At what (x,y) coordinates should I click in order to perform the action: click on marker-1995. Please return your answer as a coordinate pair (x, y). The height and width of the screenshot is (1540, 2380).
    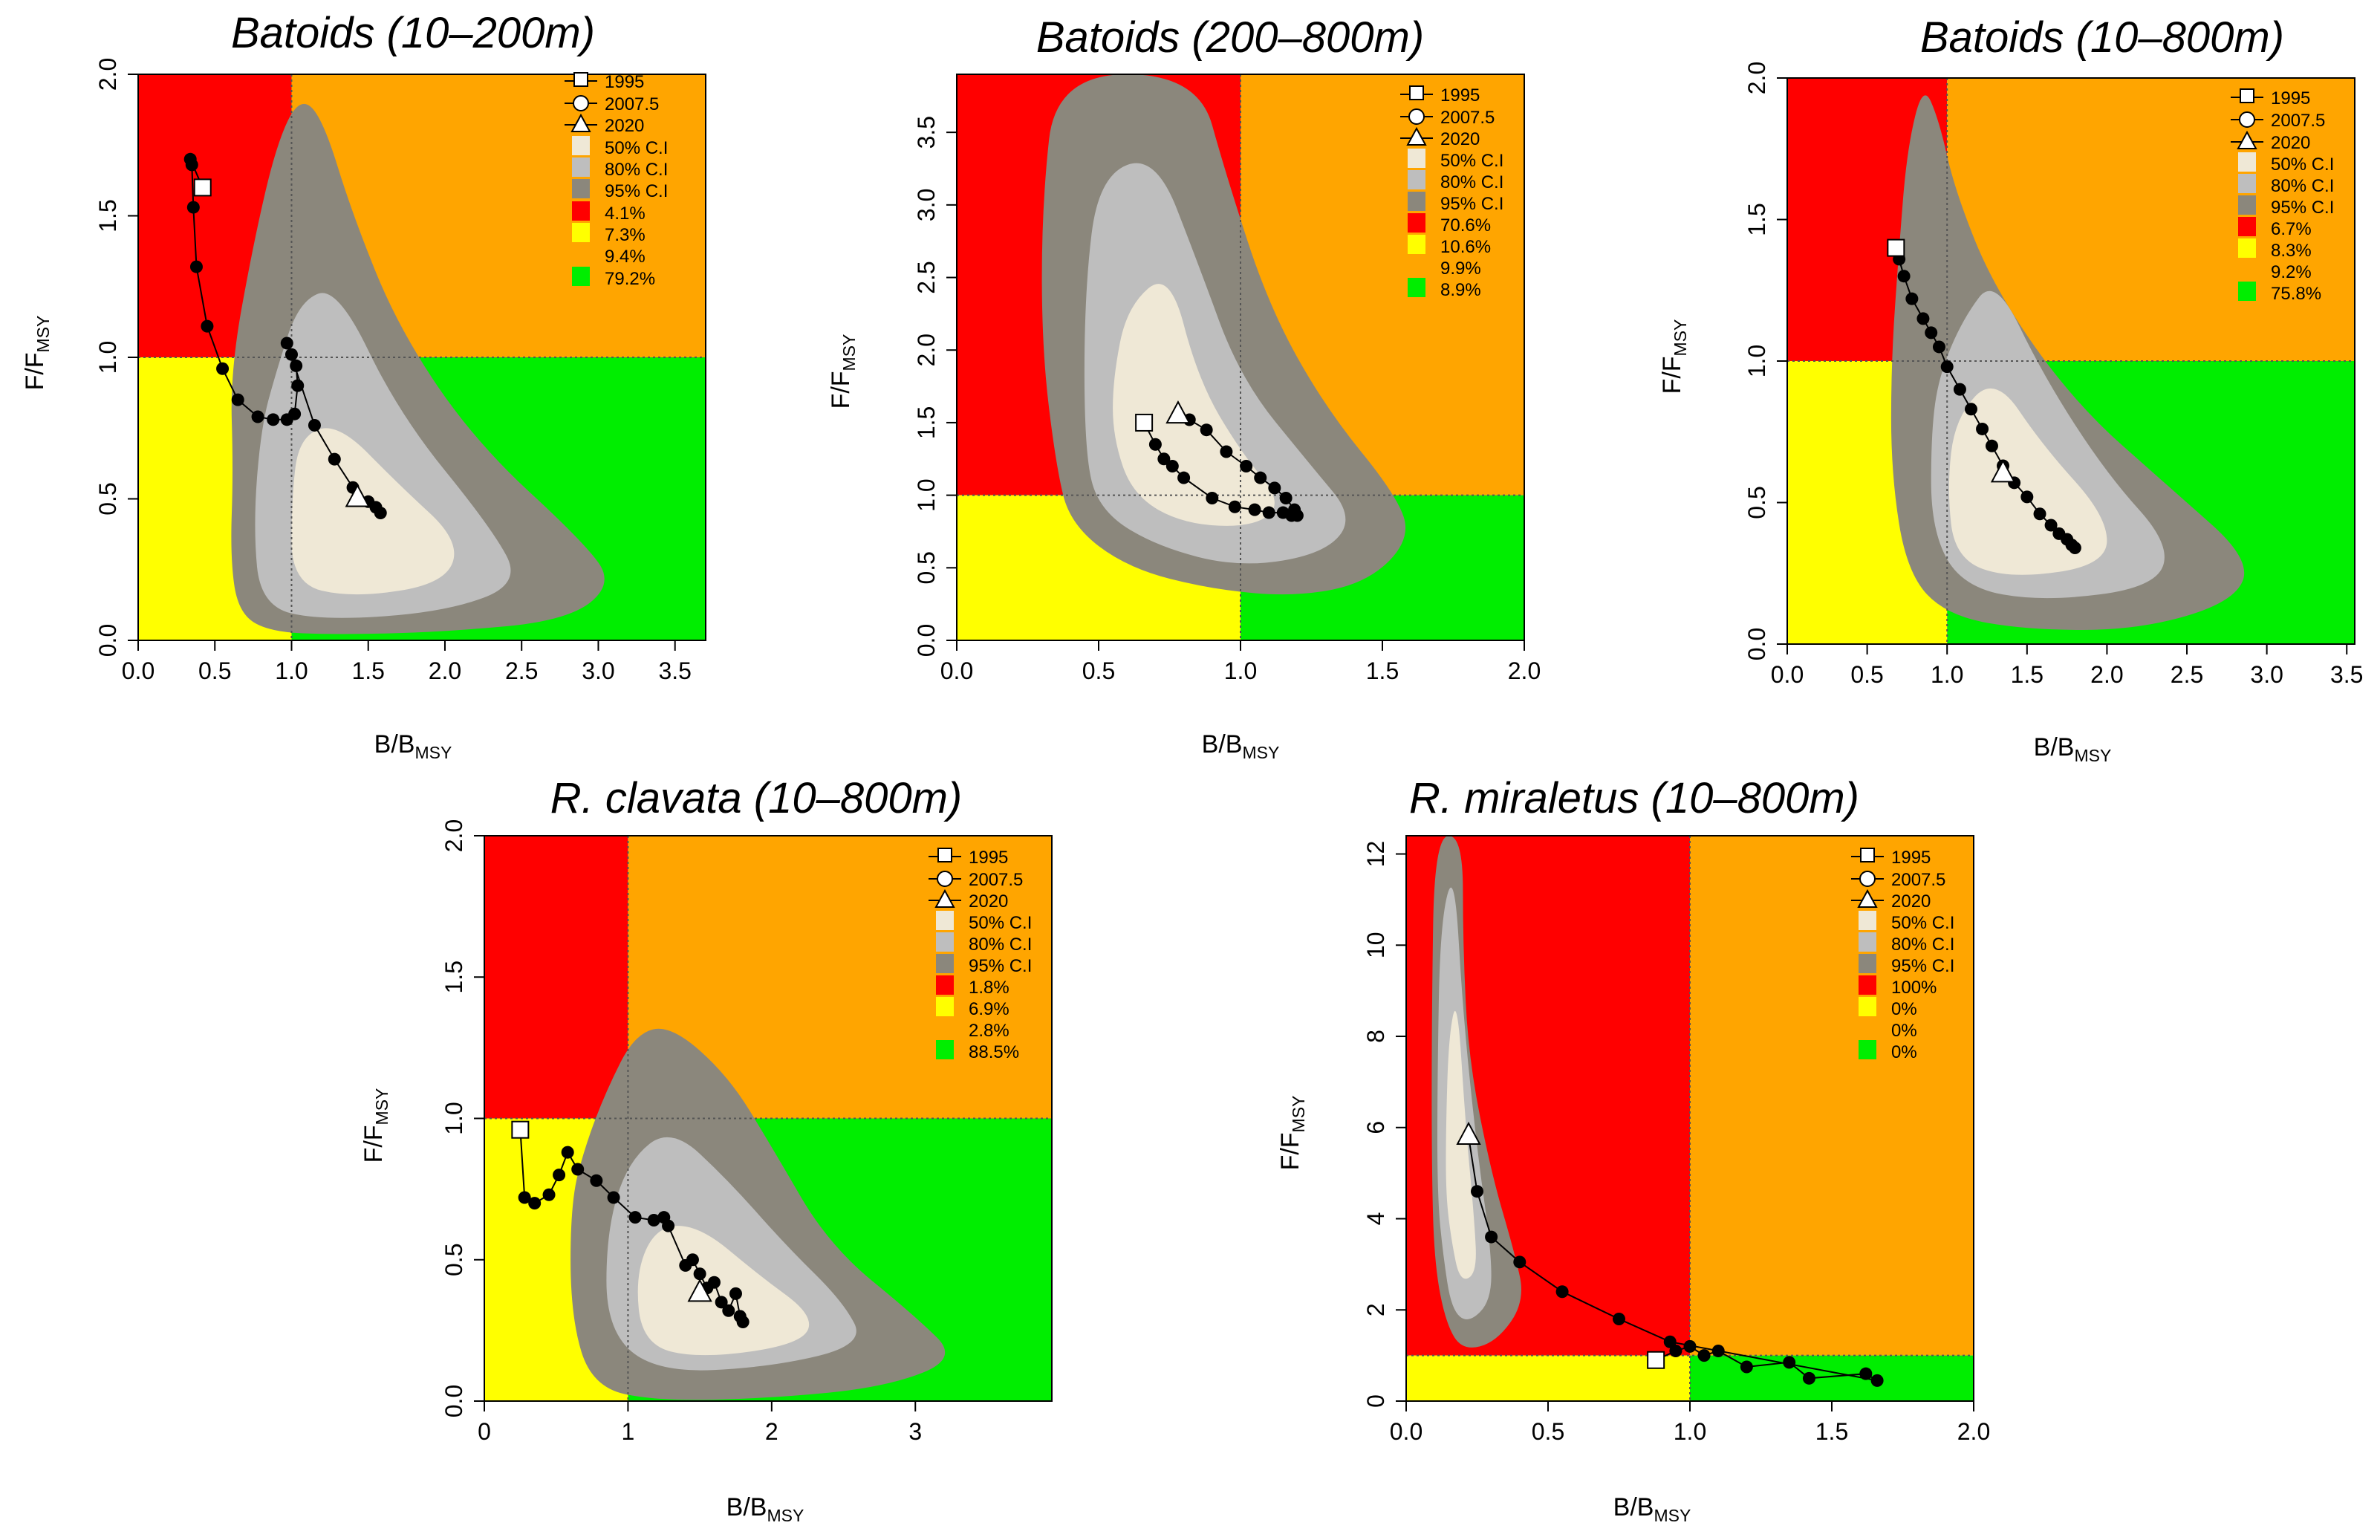
    Looking at the image, I should click on (203, 187).